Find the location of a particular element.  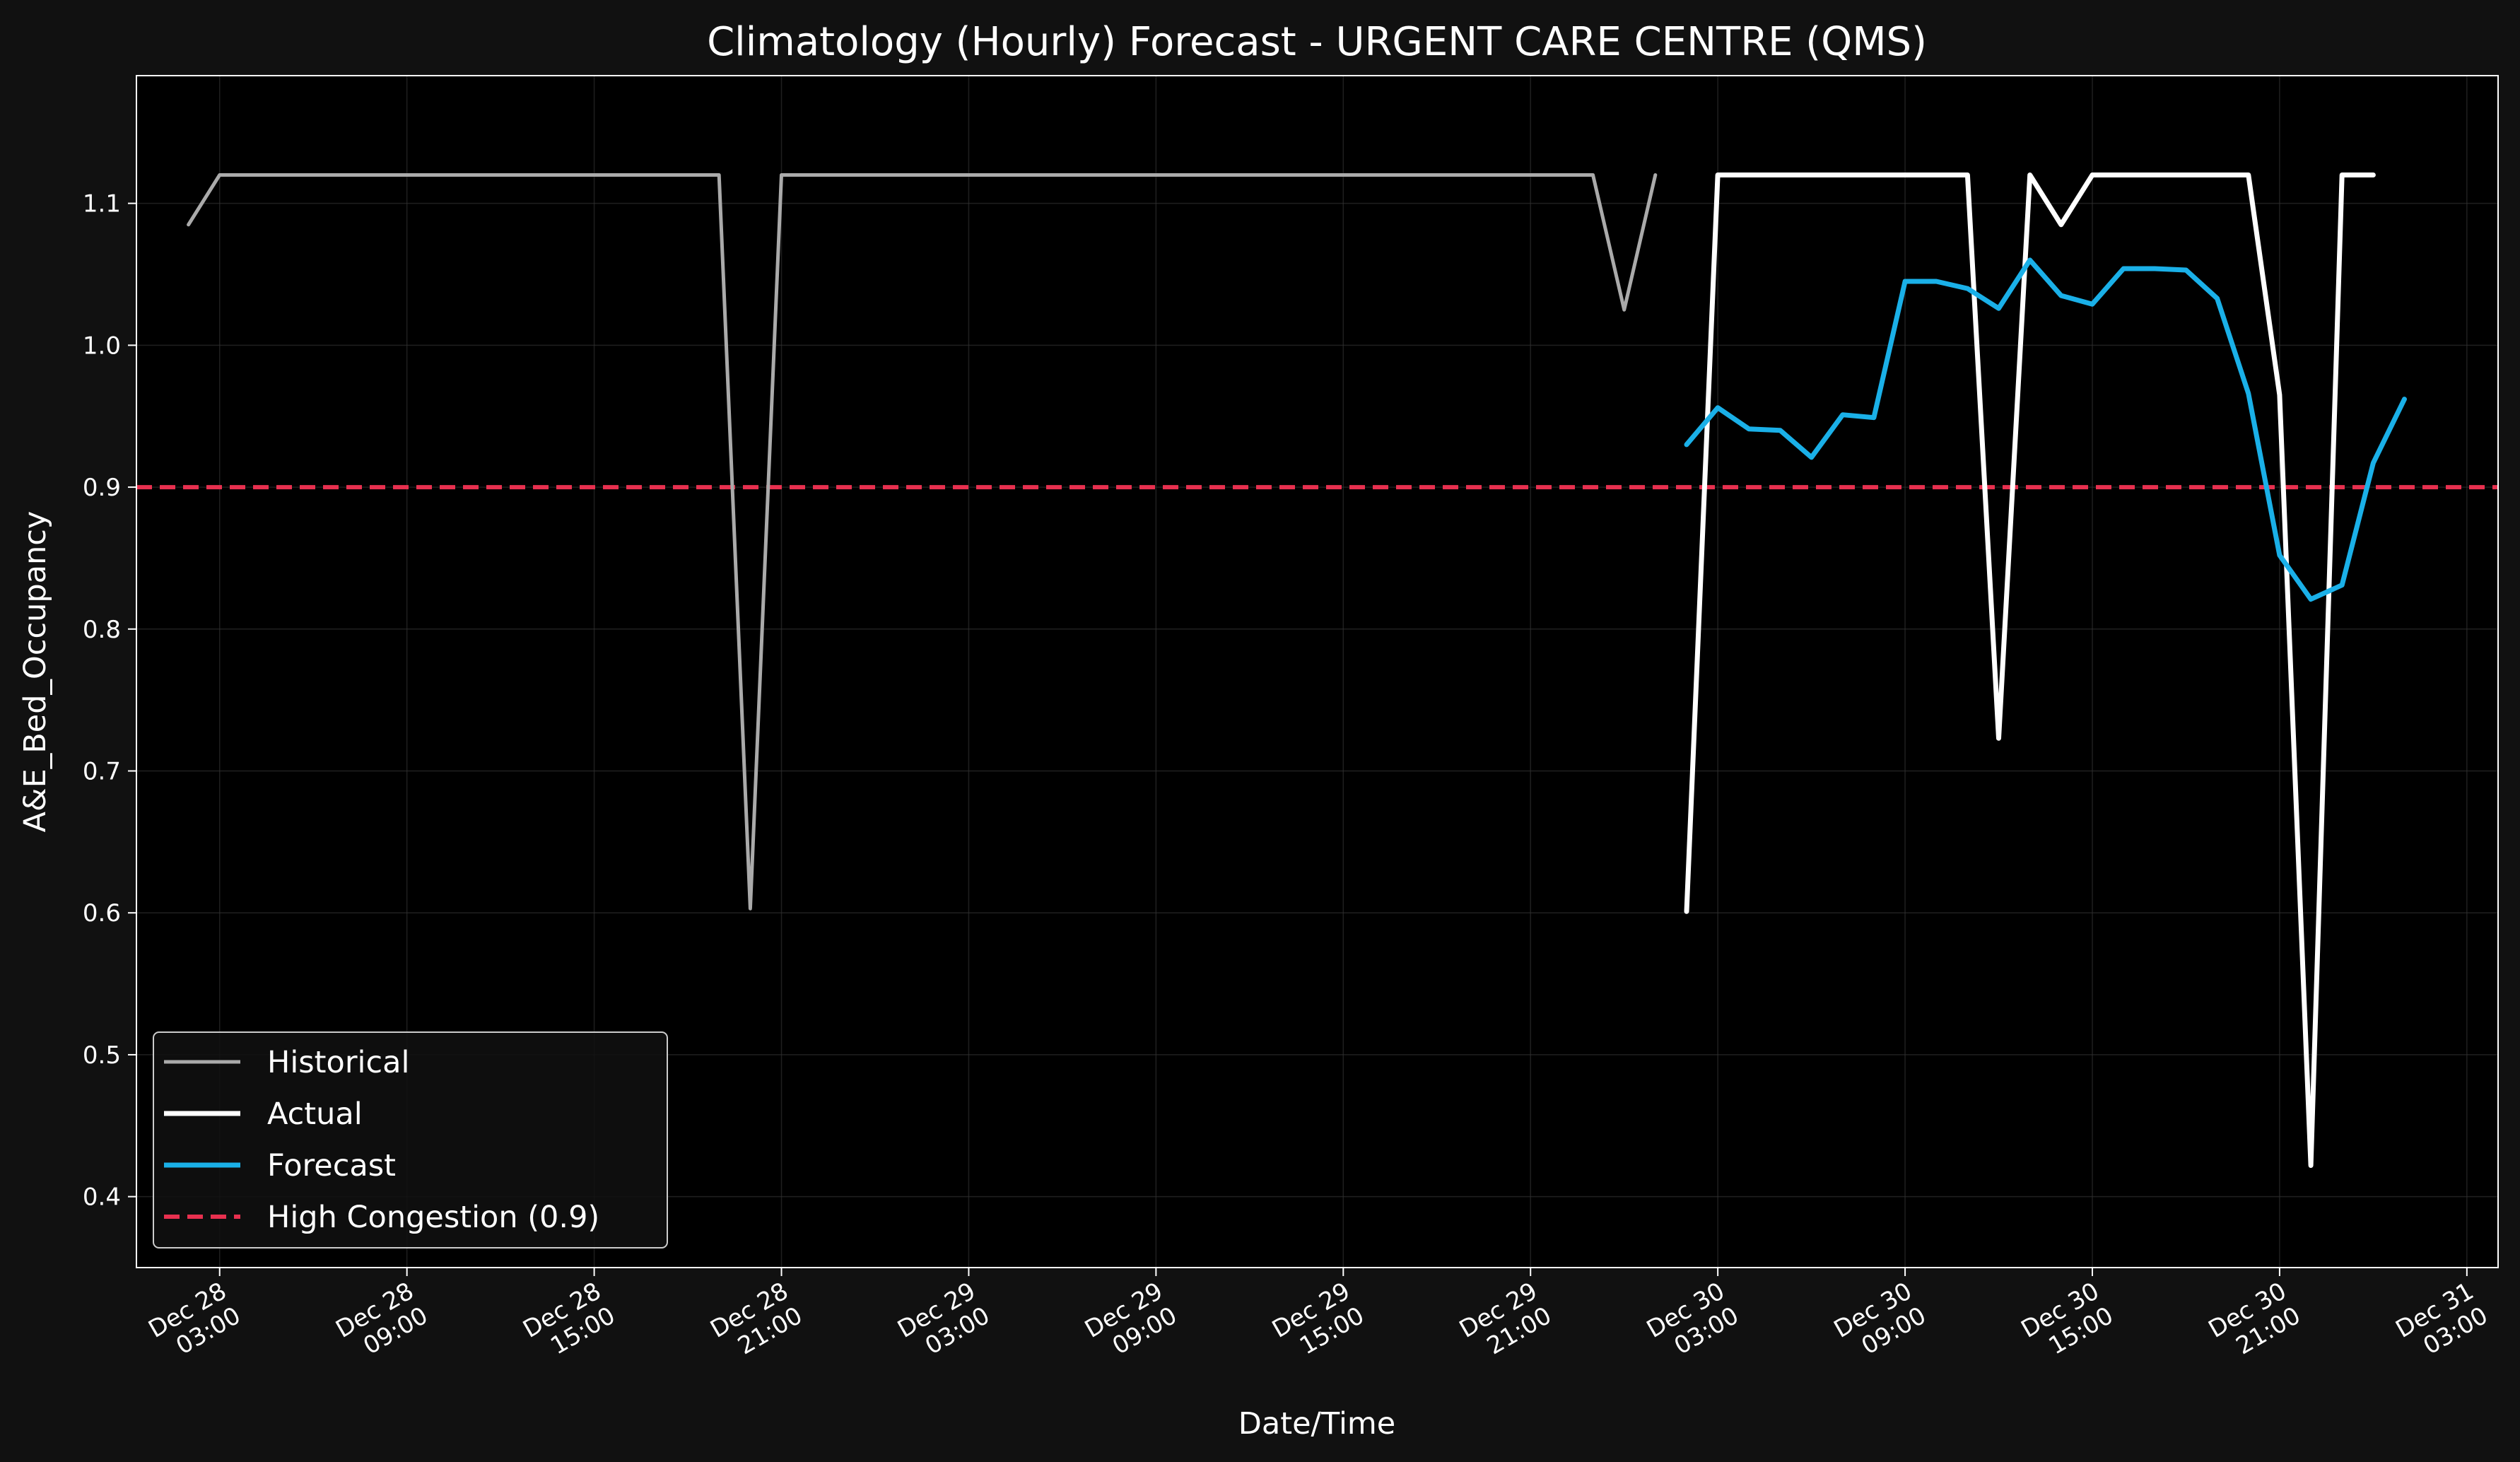

legend-label: Historical is located at coordinates (338, 1062).